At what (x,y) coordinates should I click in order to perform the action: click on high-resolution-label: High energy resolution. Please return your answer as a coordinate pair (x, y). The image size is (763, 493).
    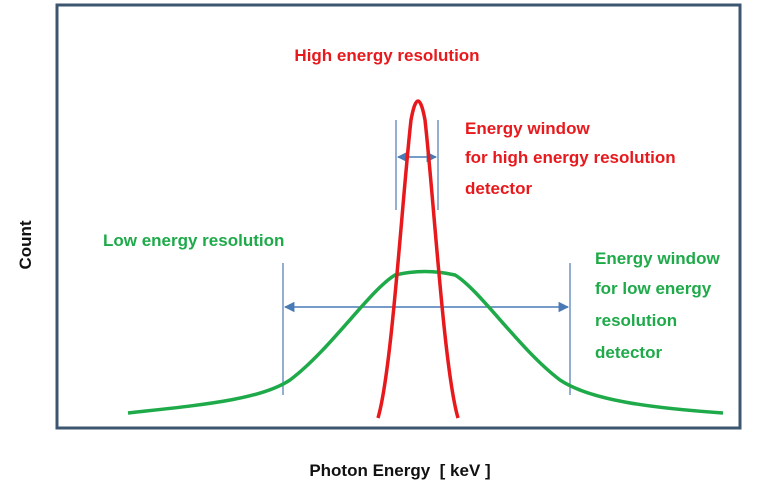
    Looking at the image, I should click on (386, 55).